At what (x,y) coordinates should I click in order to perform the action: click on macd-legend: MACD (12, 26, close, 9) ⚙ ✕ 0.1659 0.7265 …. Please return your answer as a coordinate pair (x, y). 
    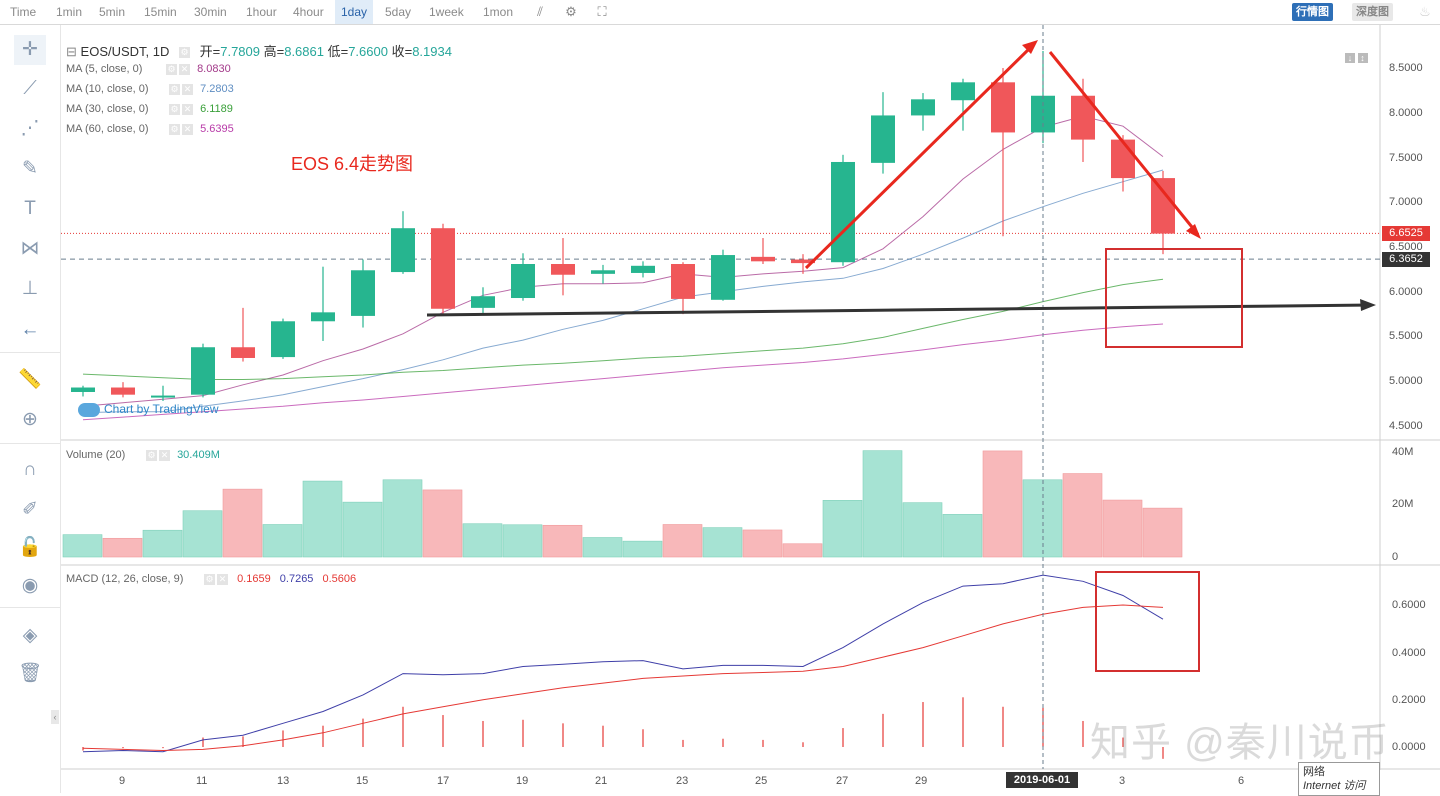
    Looking at the image, I should click on (211, 579).